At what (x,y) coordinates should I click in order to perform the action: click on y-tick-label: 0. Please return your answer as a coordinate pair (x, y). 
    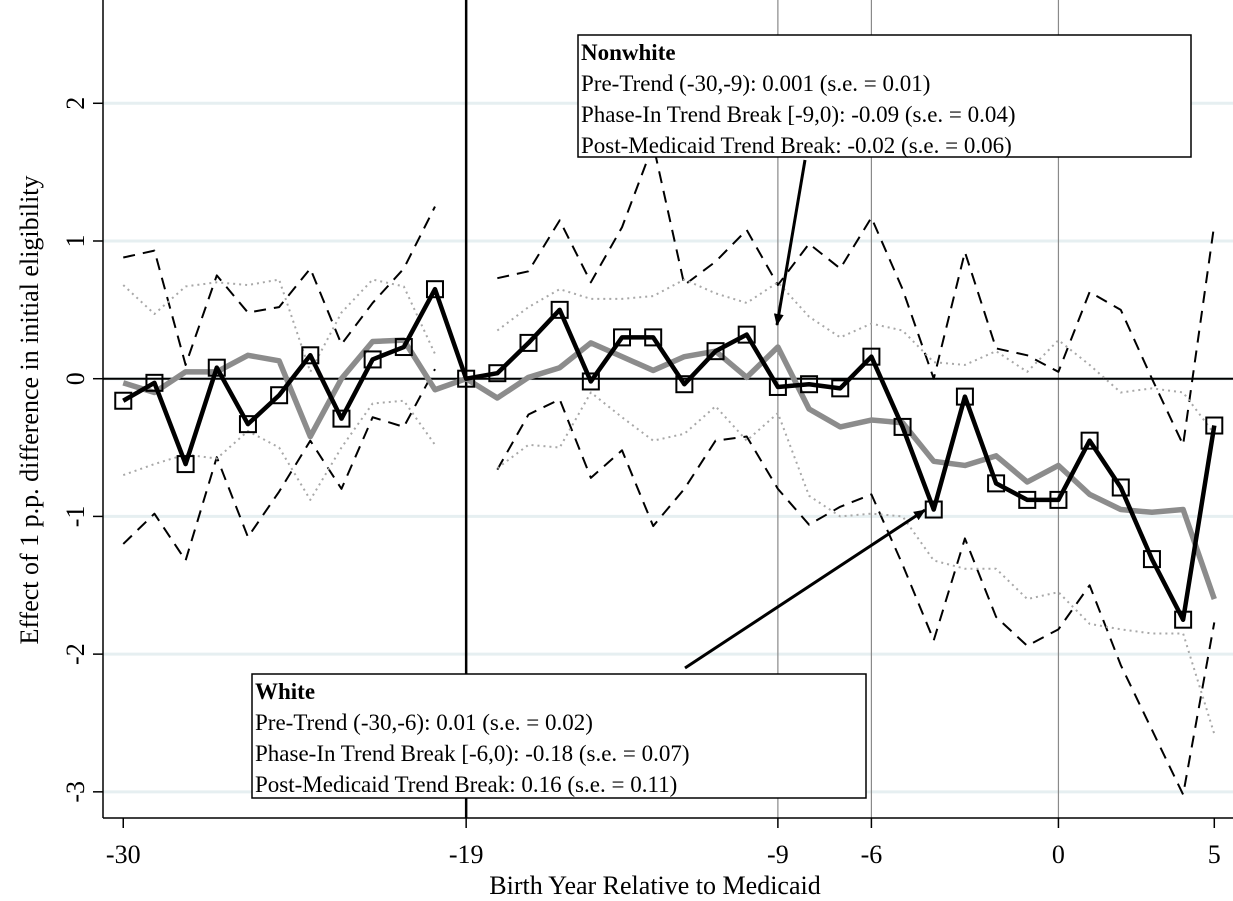
    Looking at the image, I should click on (75, 378).